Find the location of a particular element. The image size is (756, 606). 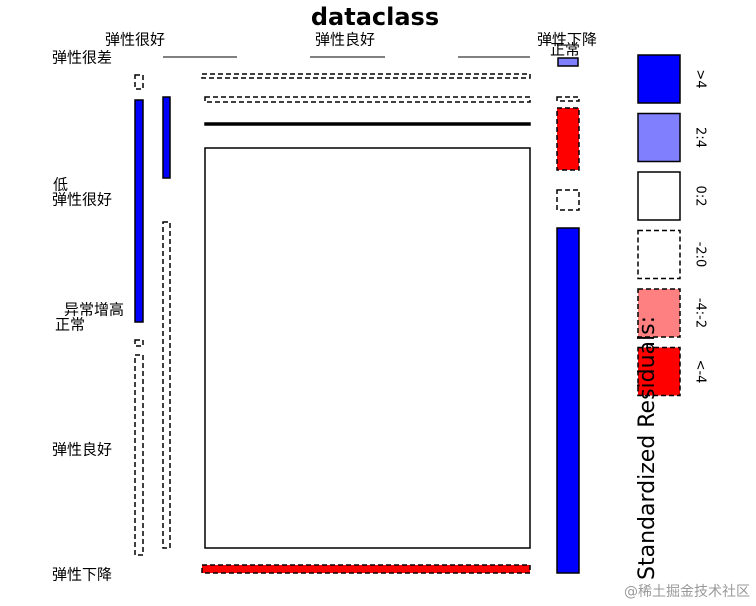

legend-label: -4:-2 is located at coordinates (700, 313).